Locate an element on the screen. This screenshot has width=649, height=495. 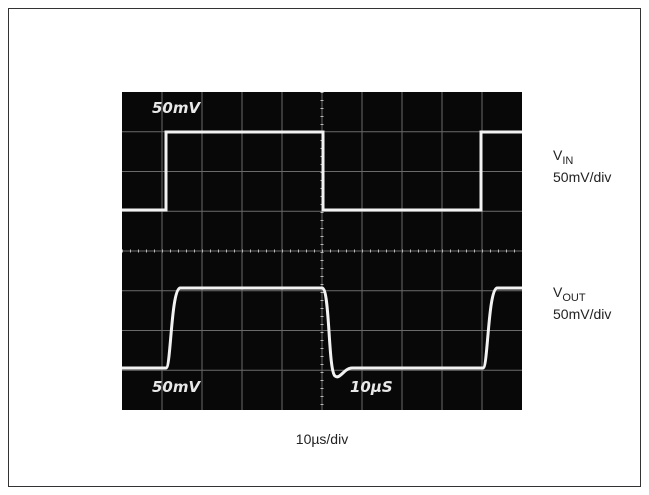
vin-trace is located at coordinates (322, 171).